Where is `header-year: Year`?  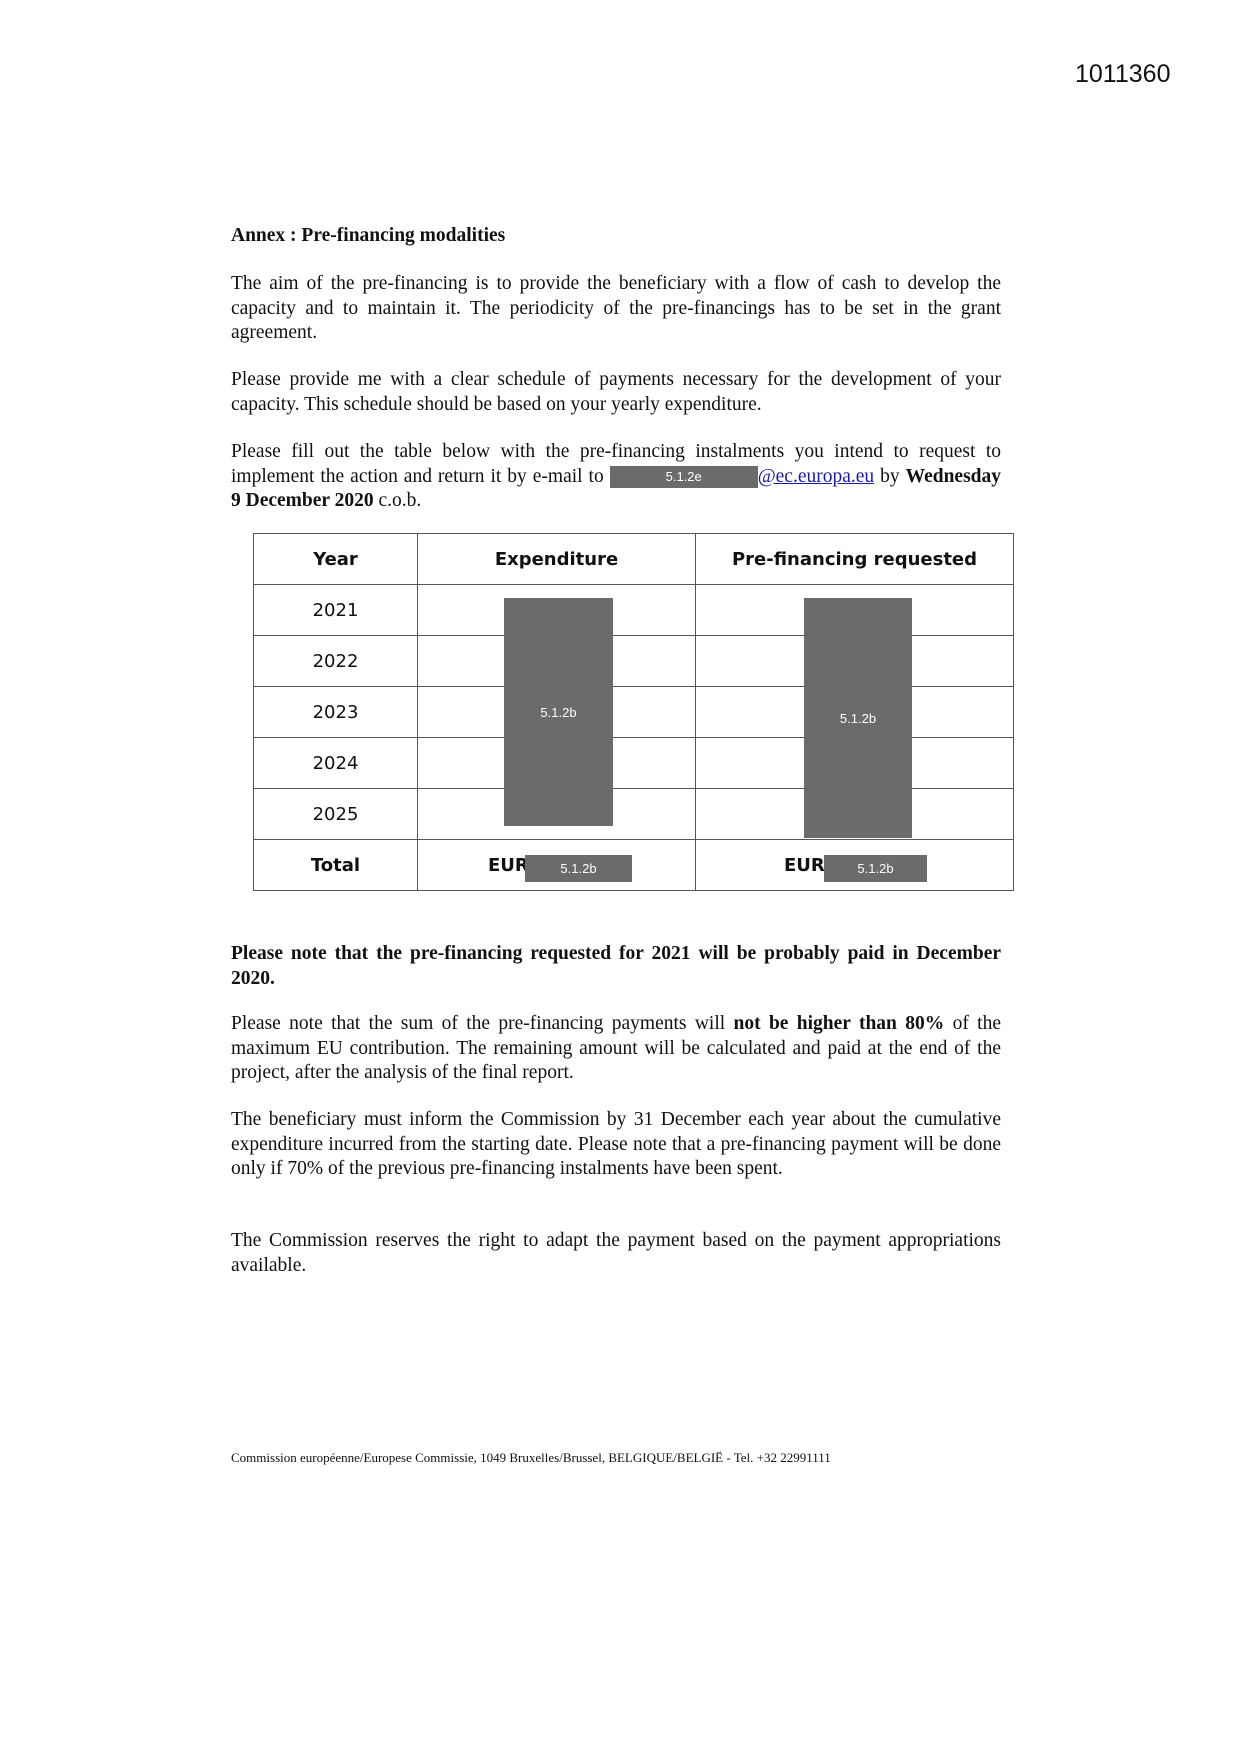 header-year: Year is located at coordinates (335, 559).